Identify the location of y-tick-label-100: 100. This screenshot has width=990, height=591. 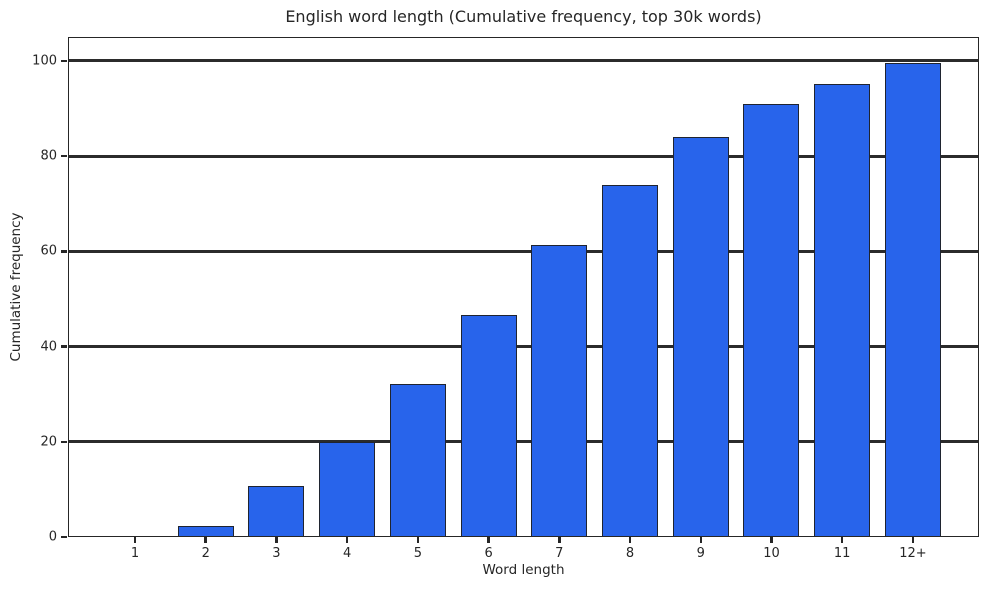
(44, 61).